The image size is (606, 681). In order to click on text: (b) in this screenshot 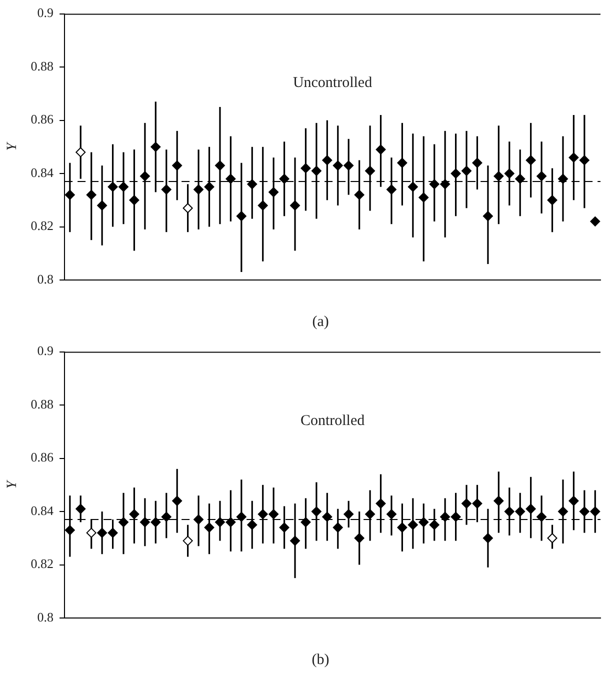, I will do `click(321, 660)`.